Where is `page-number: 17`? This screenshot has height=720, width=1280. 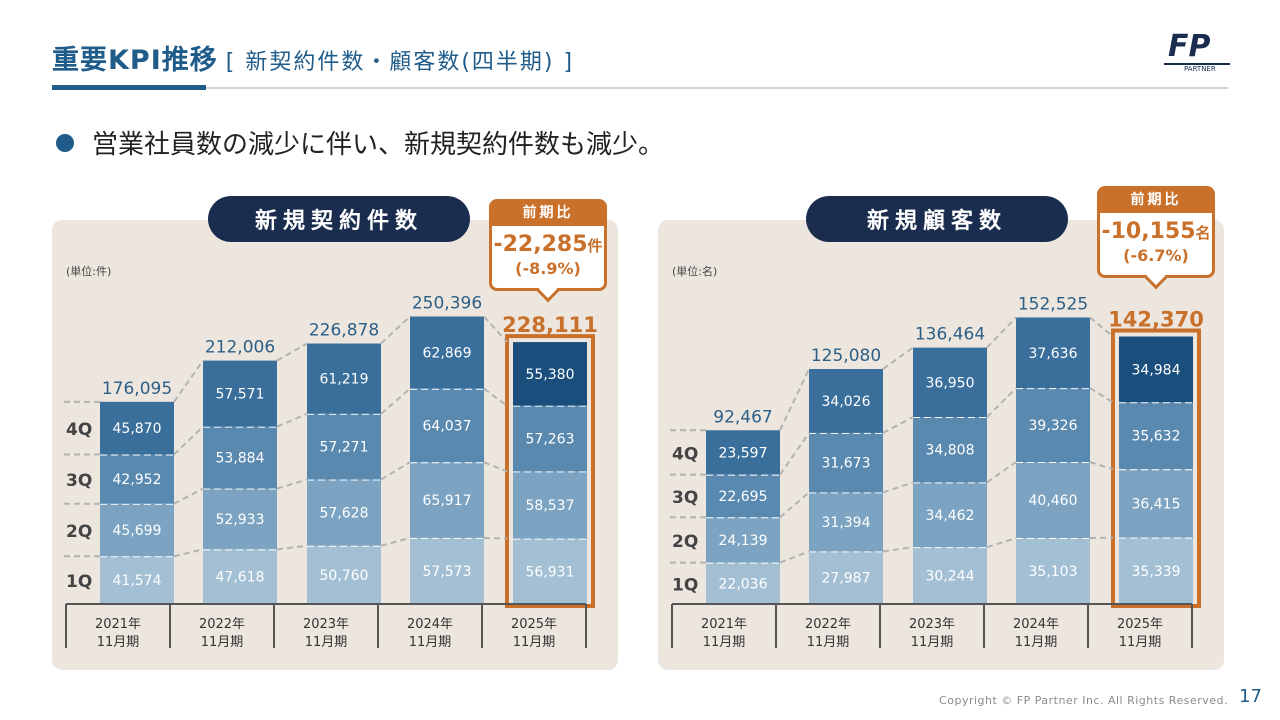 page-number: 17 is located at coordinates (1250, 696).